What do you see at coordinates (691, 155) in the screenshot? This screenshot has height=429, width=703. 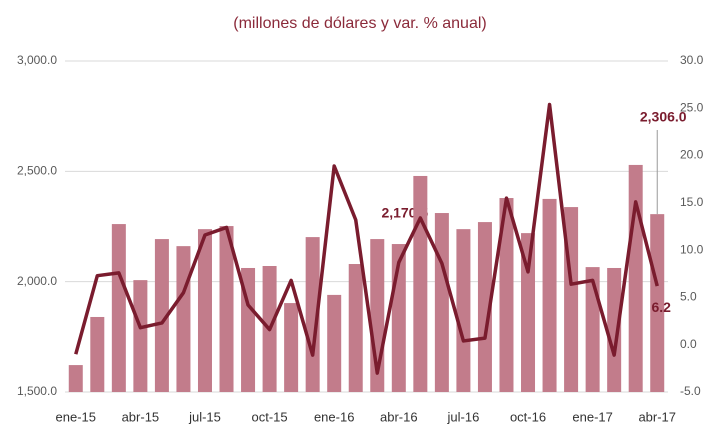 I see `y2-tick-label: 20.0` at bounding box center [691, 155].